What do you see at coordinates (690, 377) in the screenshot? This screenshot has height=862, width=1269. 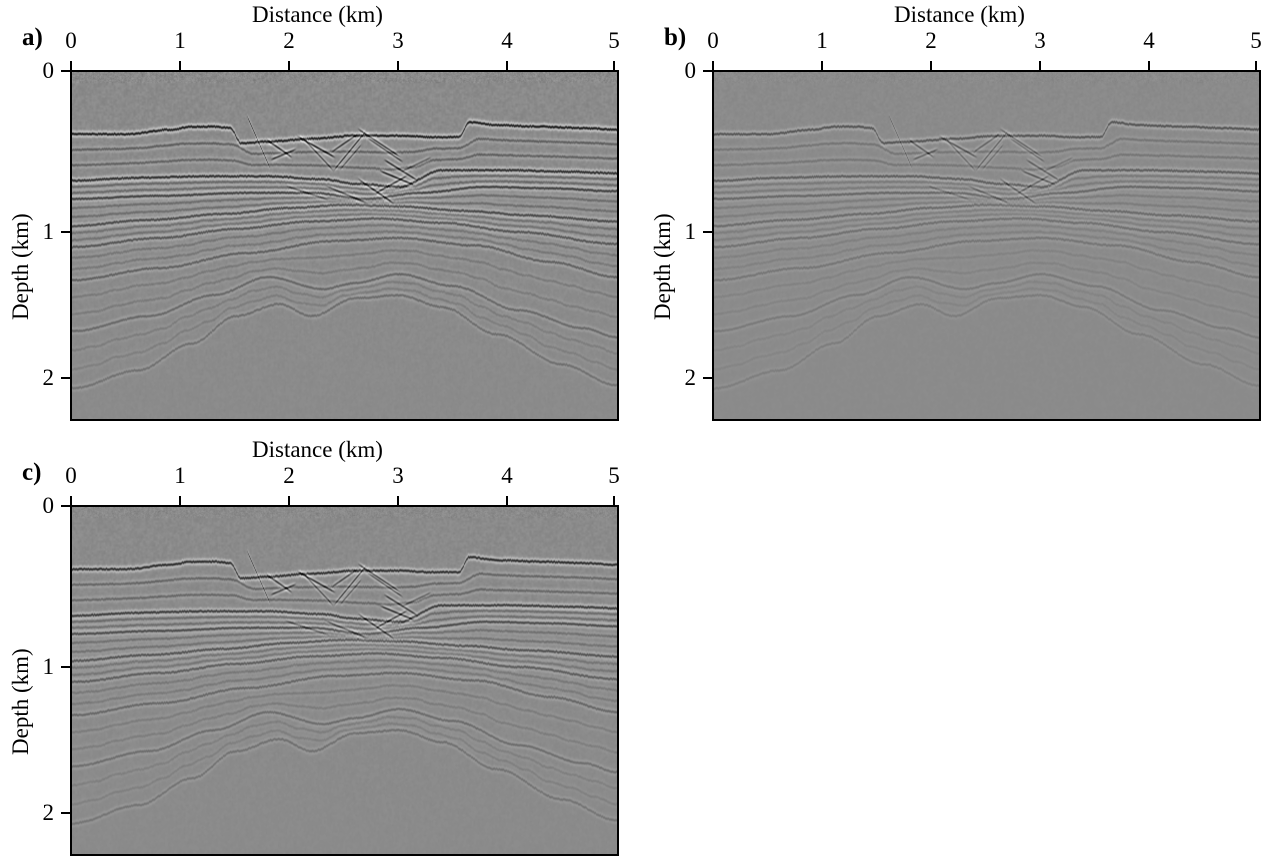 I see `panel-b-ytick-2: 2` at bounding box center [690, 377].